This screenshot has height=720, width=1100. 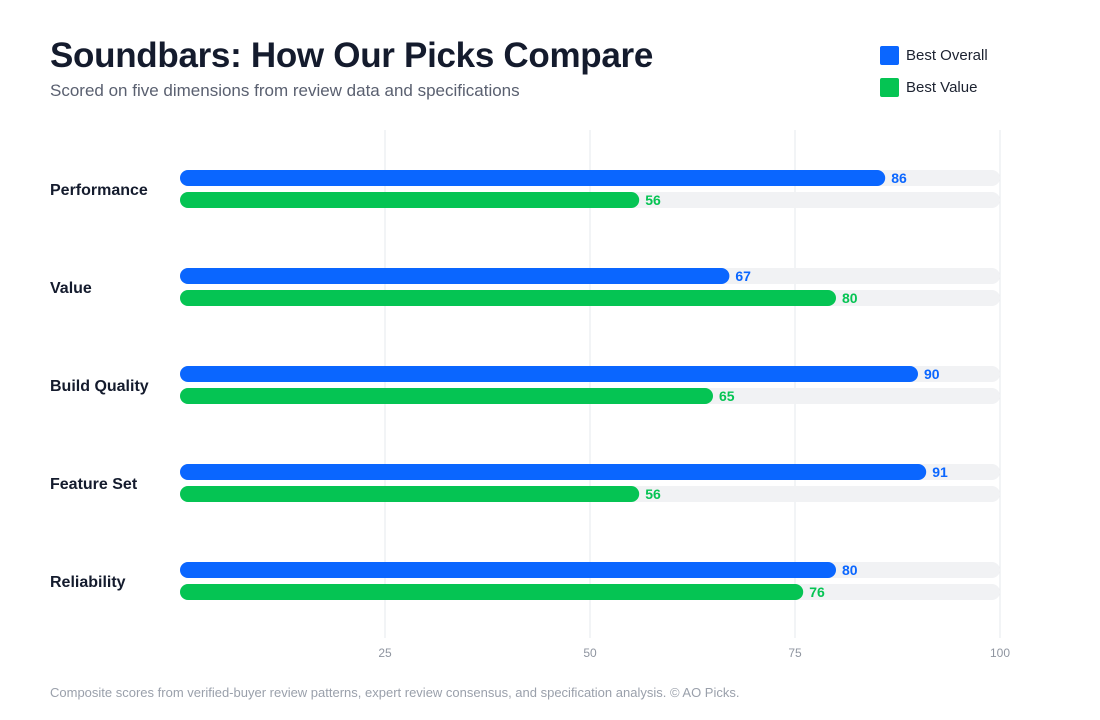 What do you see at coordinates (947, 55) in the screenshot?
I see `legend-label-best-overall: Best Overall` at bounding box center [947, 55].